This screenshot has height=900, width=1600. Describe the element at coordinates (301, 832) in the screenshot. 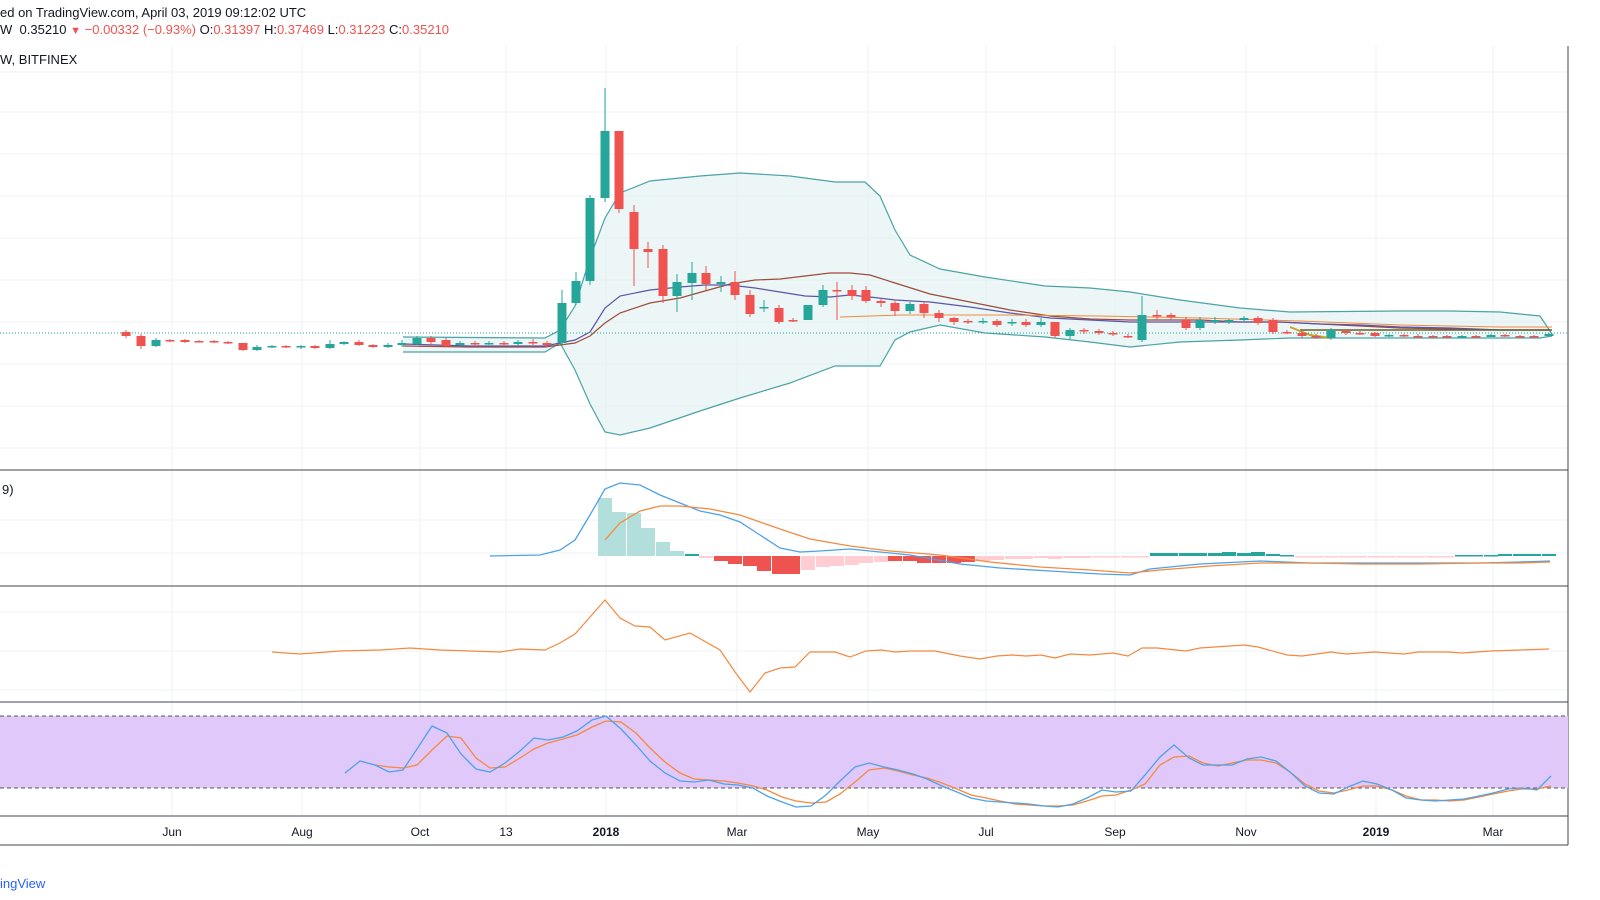

I see `x-tick-label: Aug` at that location.